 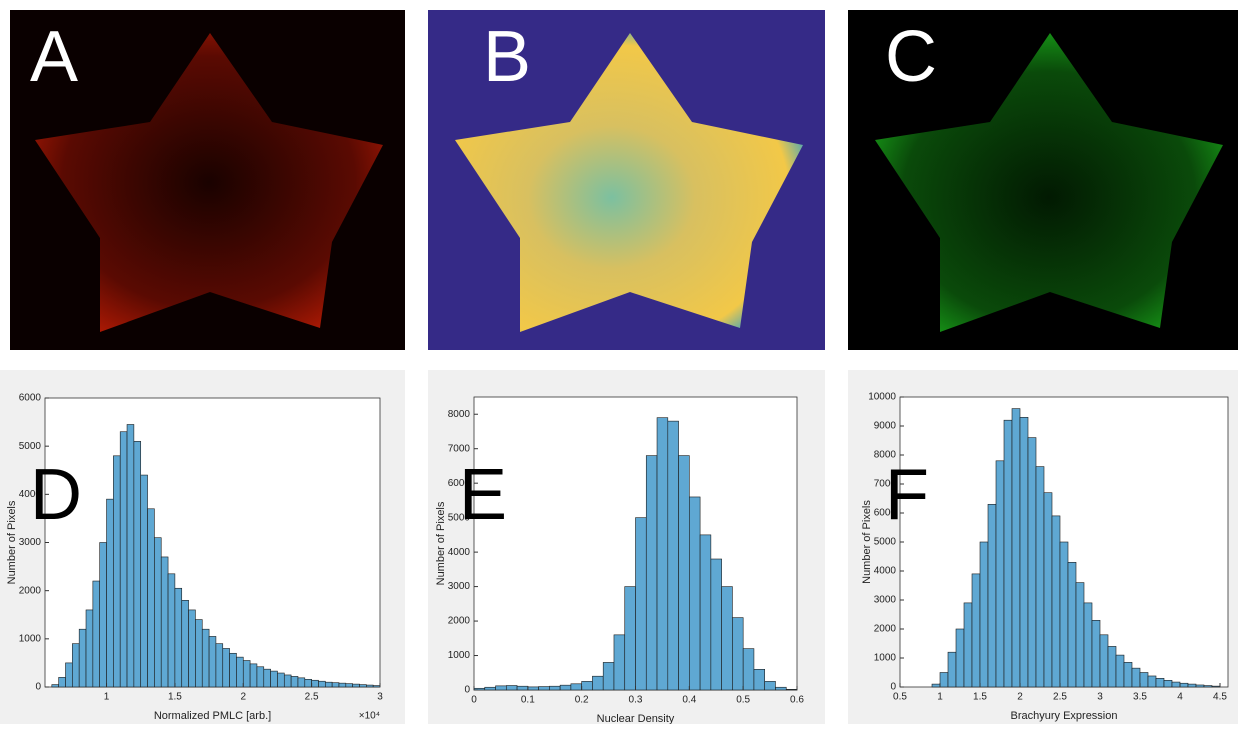 I want to click on x-tick-label: 0, so click(x=474, y=700).